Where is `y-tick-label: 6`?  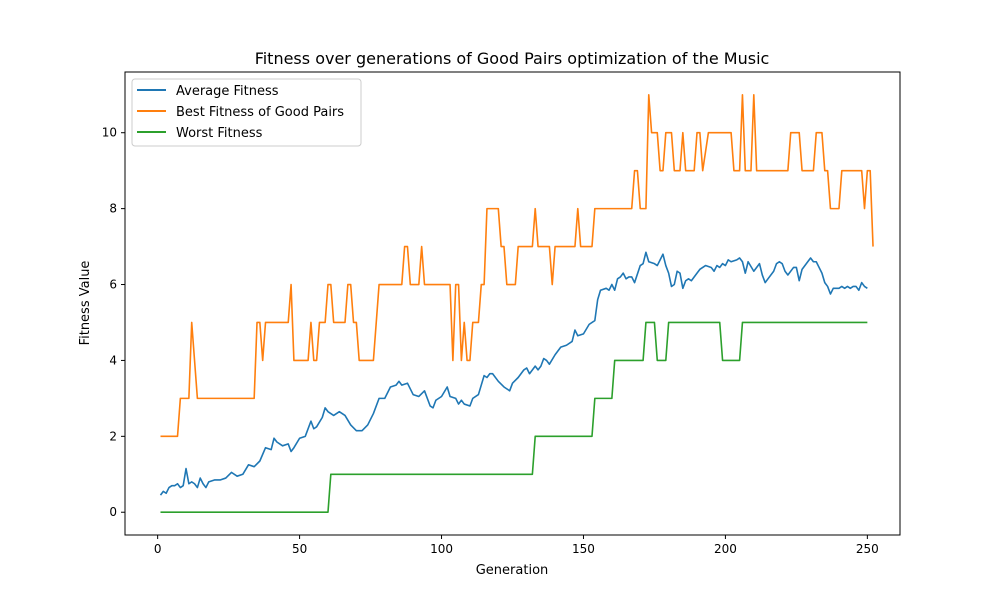
y-tick-label: 6 is located at coordinates (113, 285).